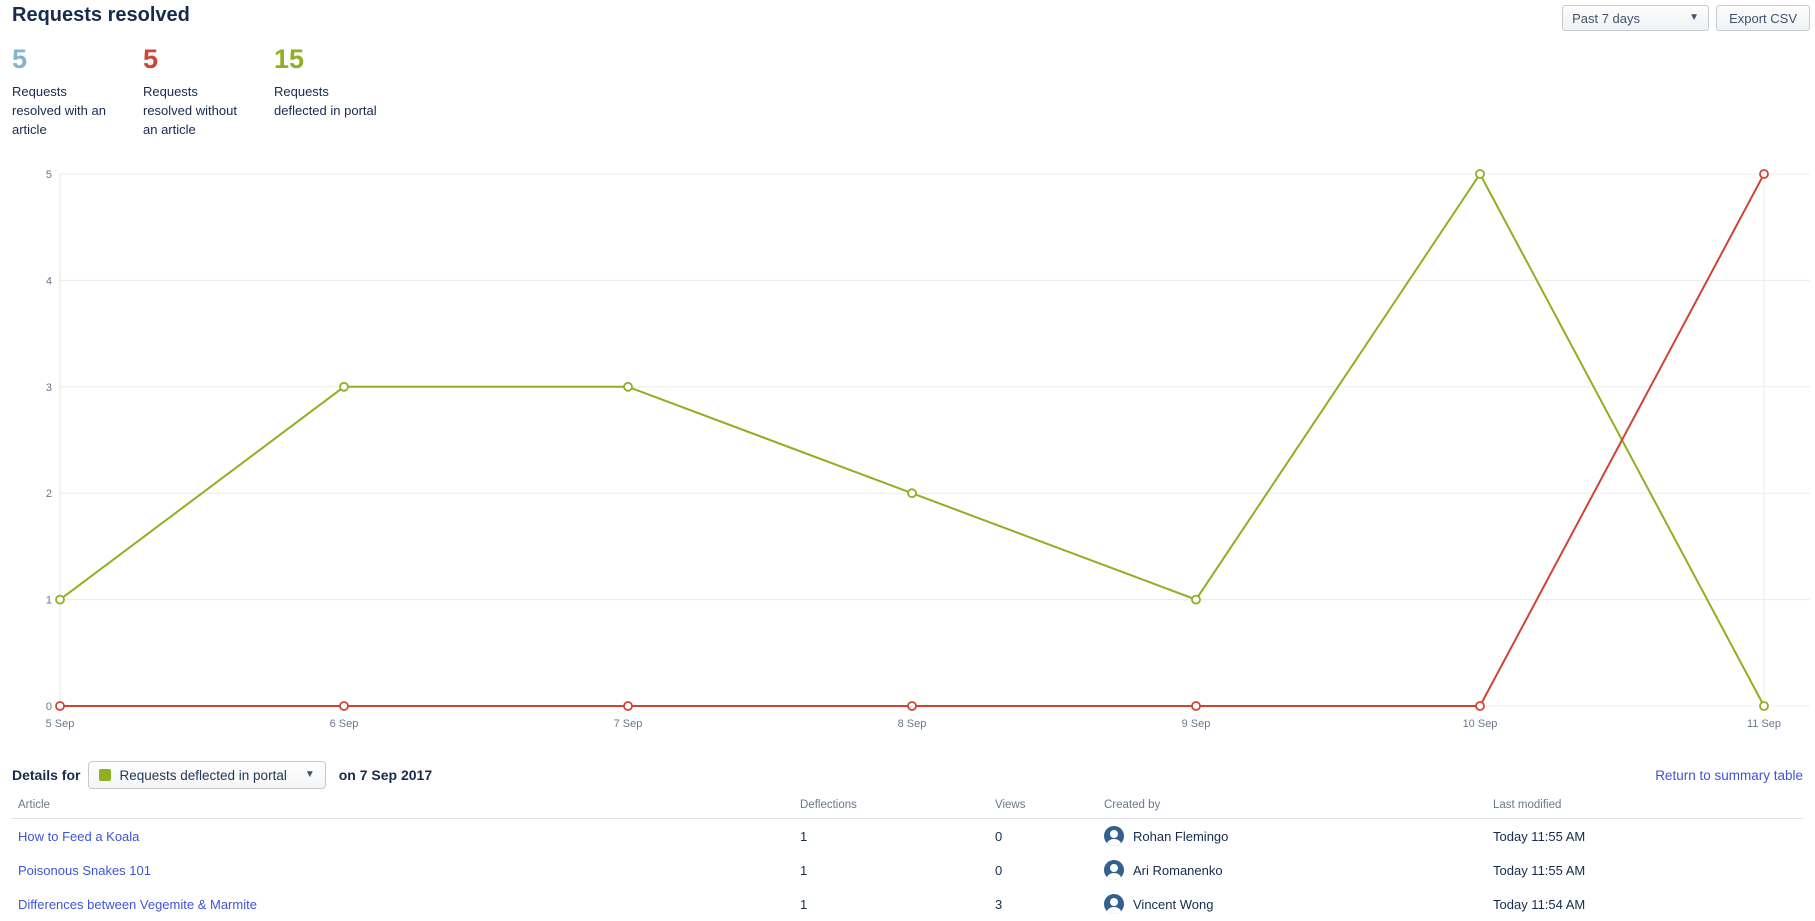 This screenshot has height=921, width=1815. I want to click on column-header-views: Views, so click(1010, 805).